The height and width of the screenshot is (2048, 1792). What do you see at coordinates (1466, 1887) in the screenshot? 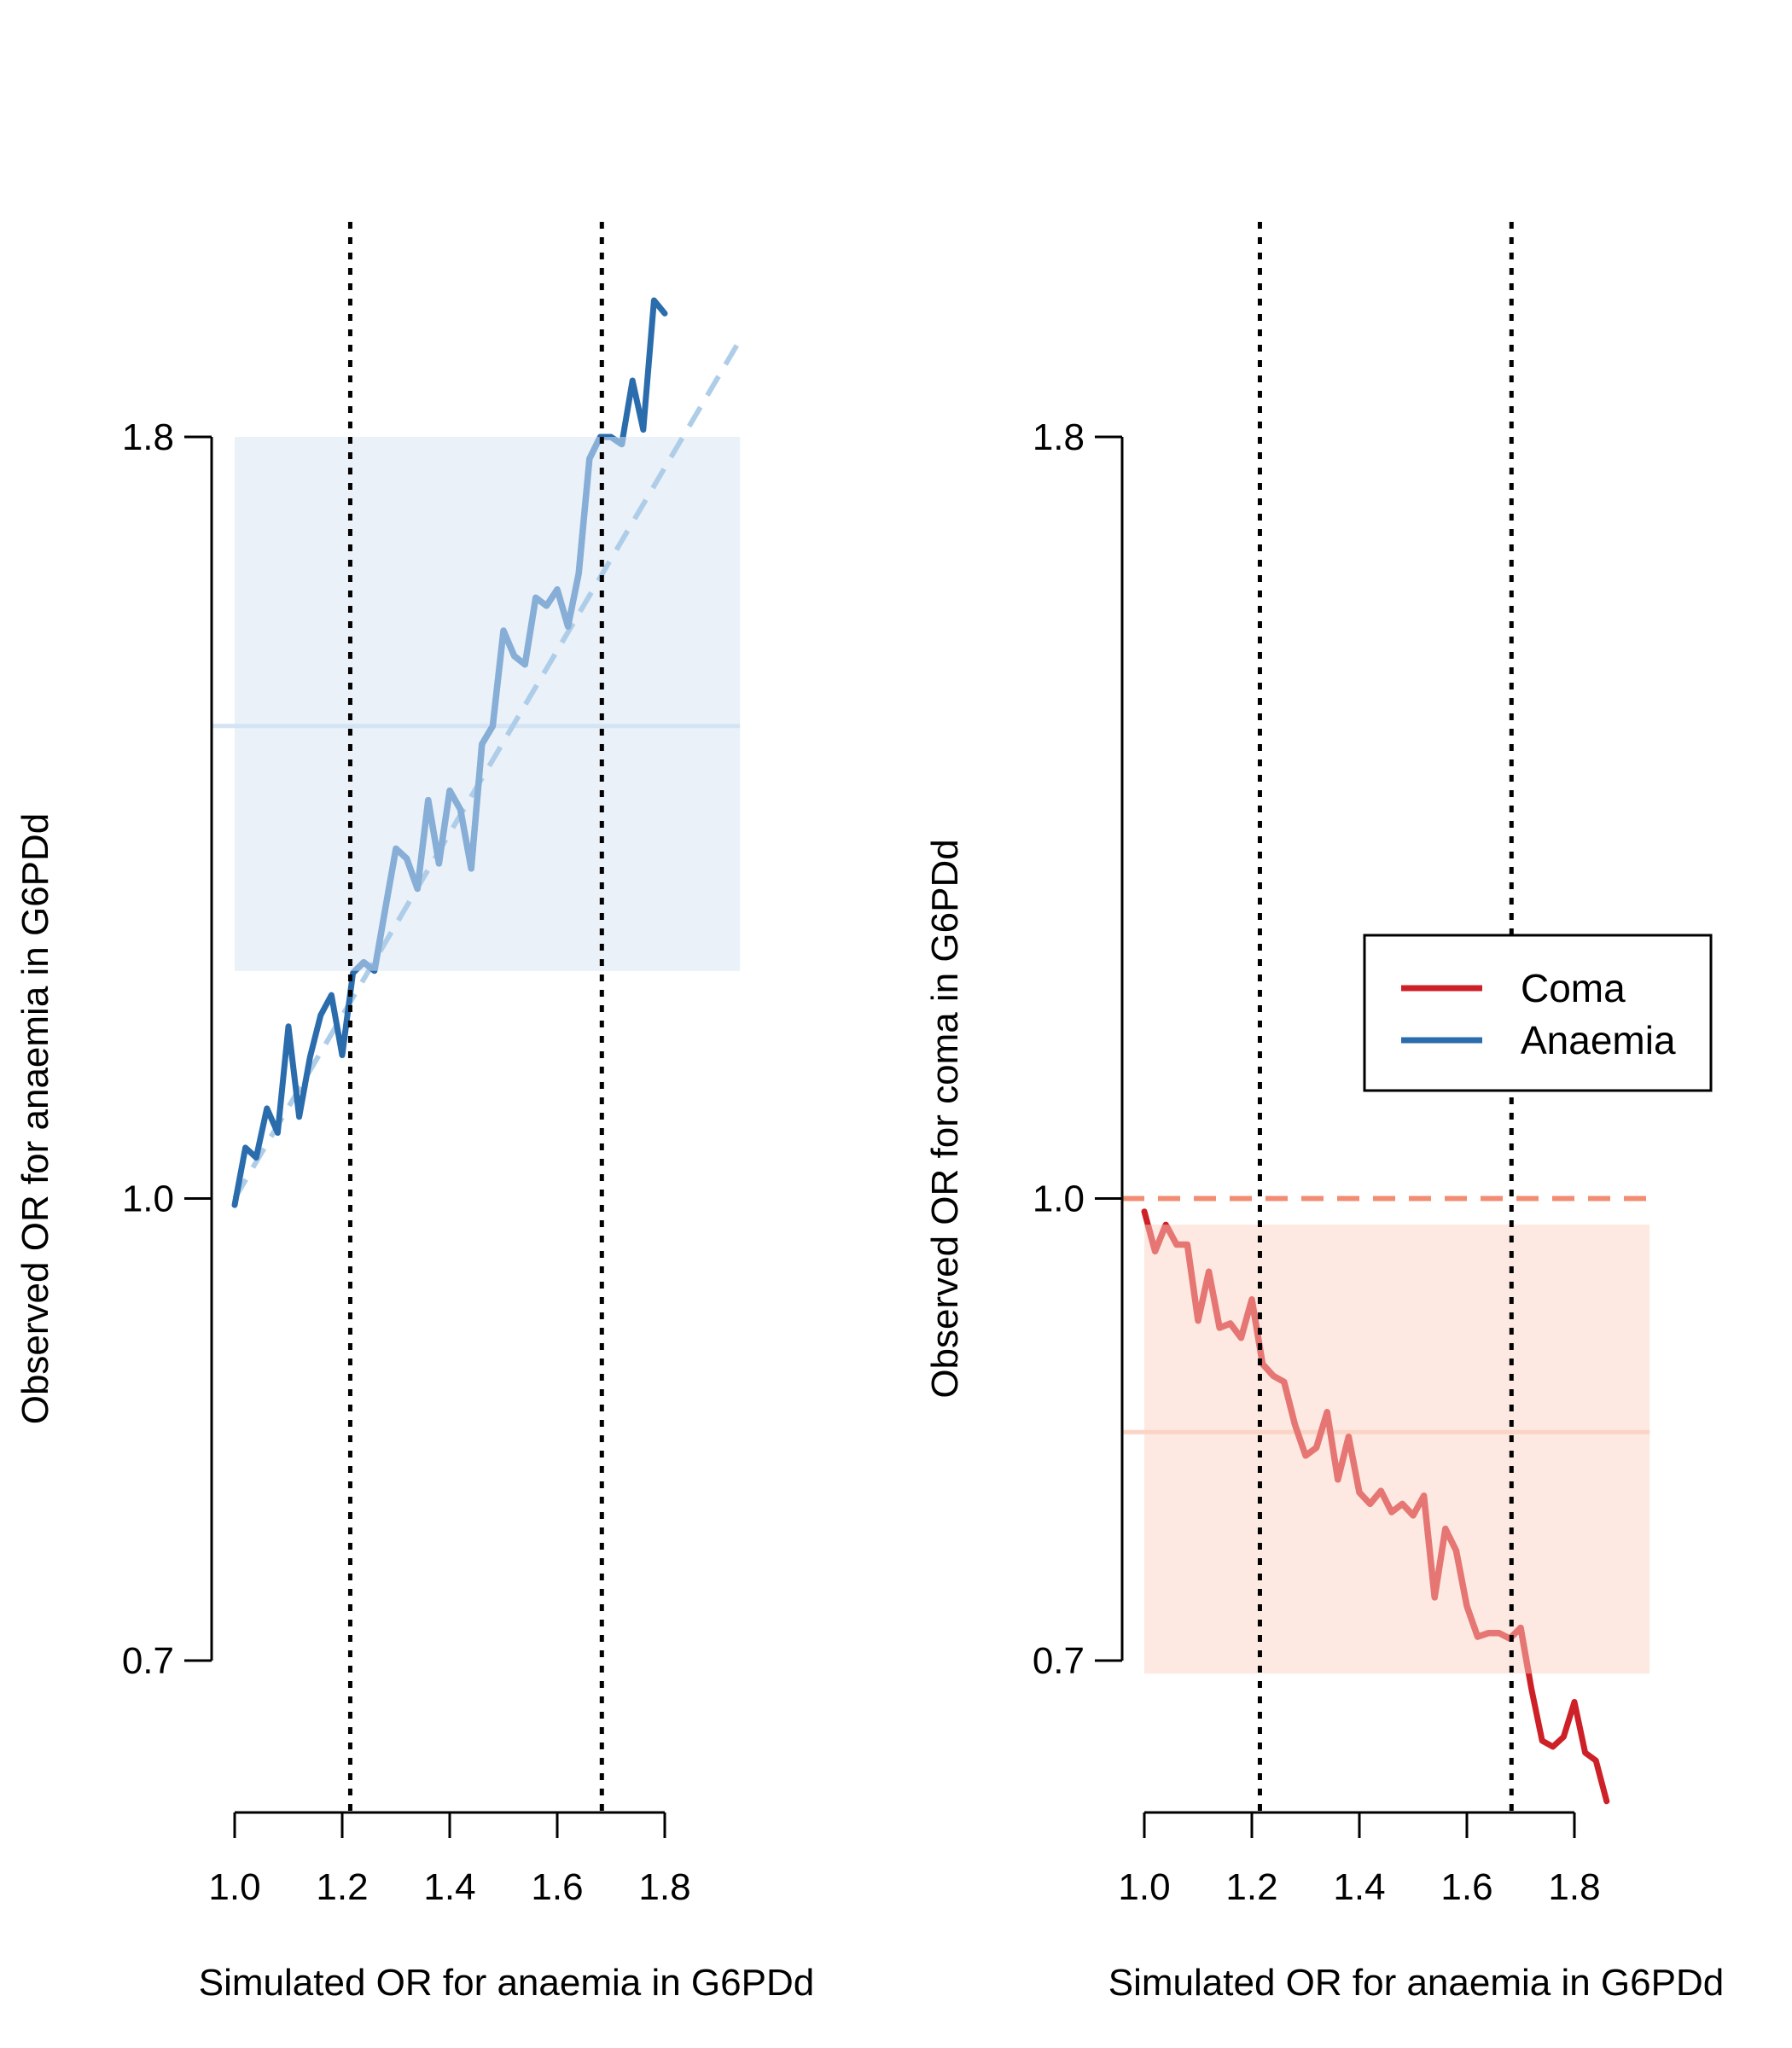
I see `right-x-tick-label-3: 1.6` at bounding box center [1466, 1887].